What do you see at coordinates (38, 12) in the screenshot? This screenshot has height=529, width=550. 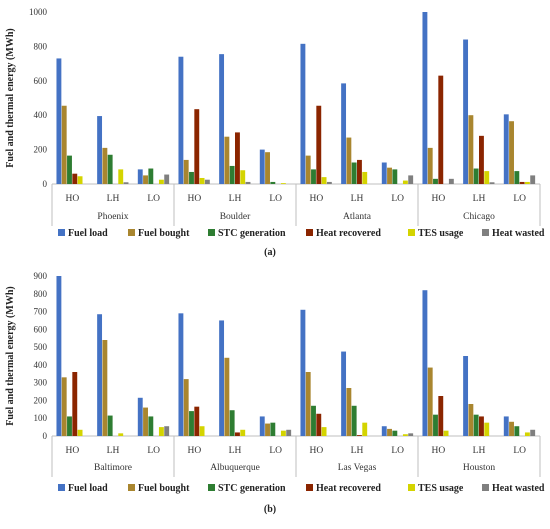 I see `y-tick-label: 1000` at bounding box center [38, 12].